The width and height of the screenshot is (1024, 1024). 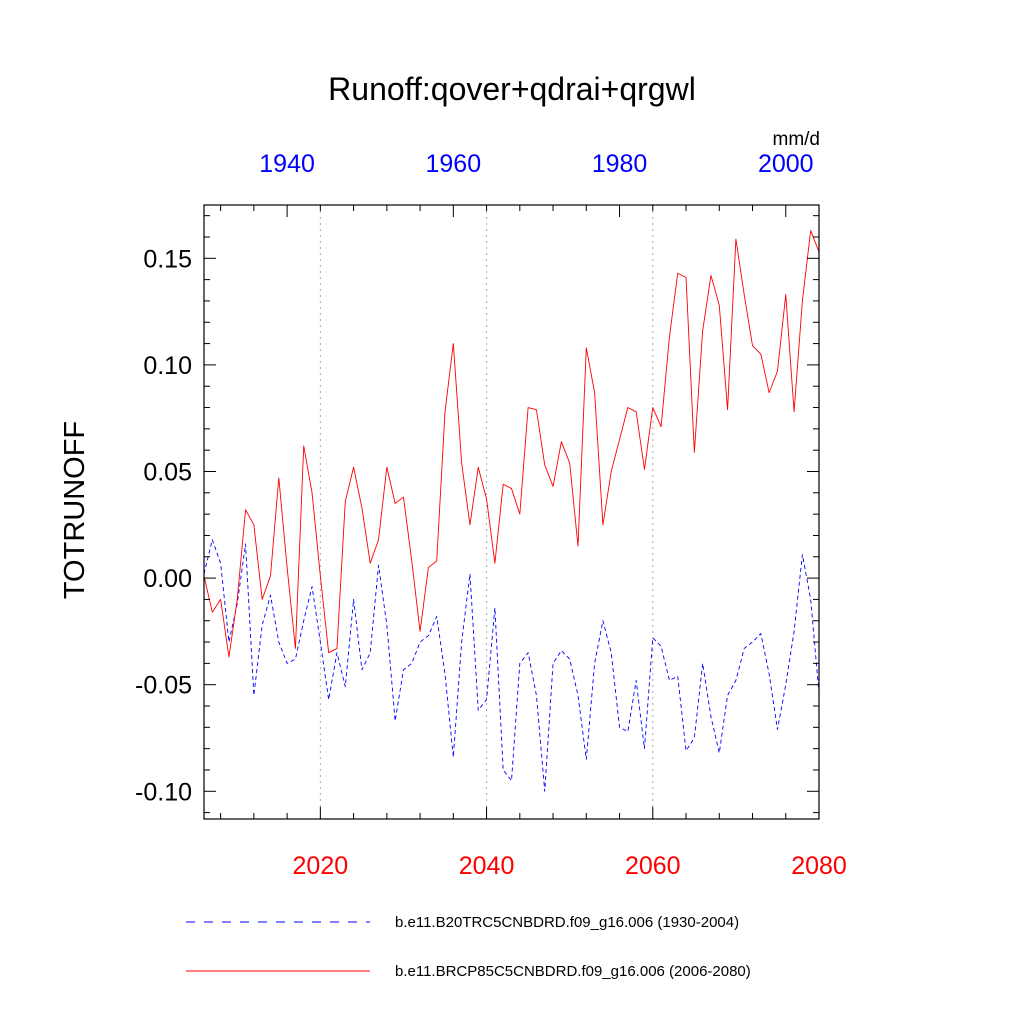 I want to click on y-tick-label: 0.10, so click(x=167, y=366).